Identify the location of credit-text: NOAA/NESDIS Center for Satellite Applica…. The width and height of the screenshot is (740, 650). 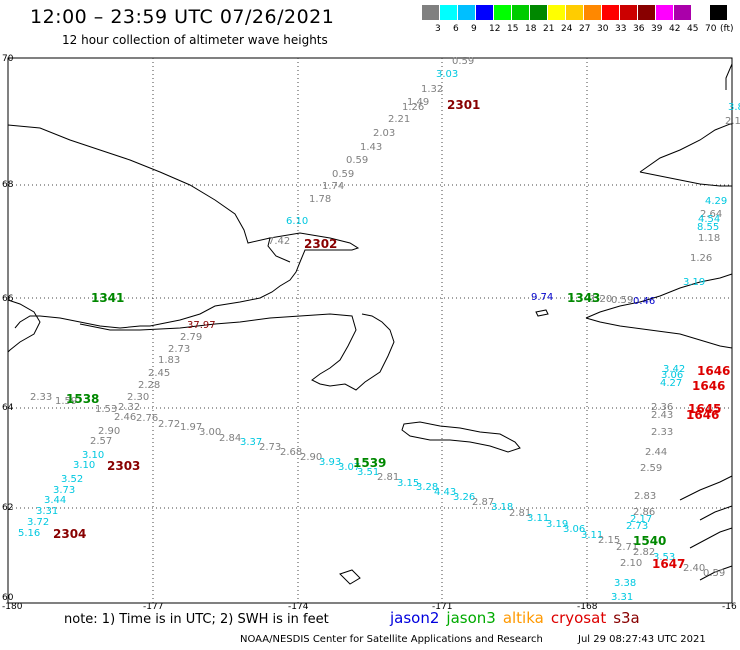
(391, 639).